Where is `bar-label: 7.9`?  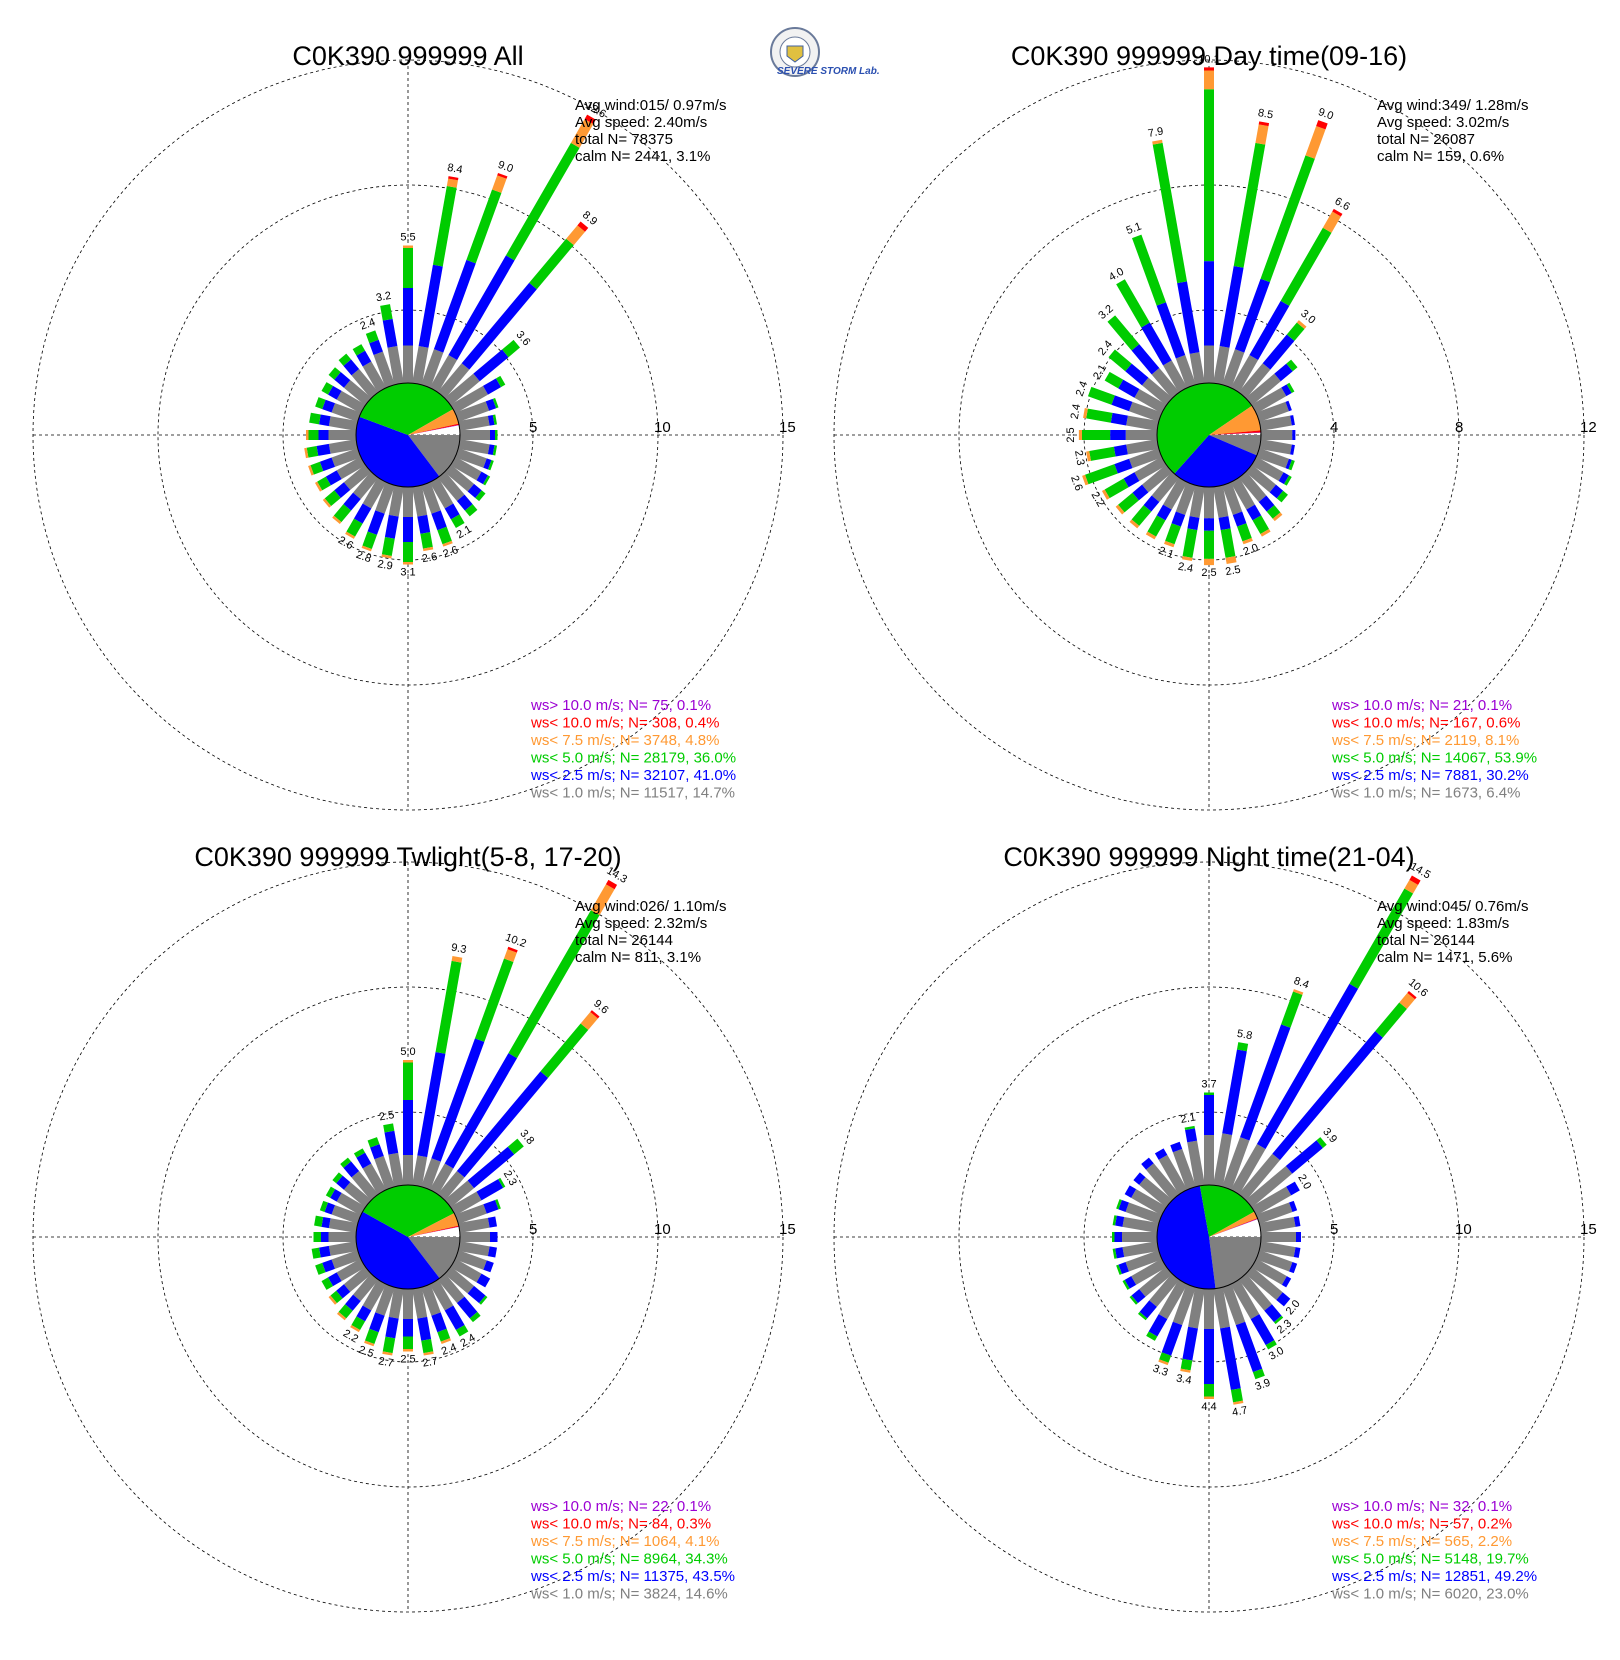 bar-label: 7.9 is located at coordinates (1155, 132).